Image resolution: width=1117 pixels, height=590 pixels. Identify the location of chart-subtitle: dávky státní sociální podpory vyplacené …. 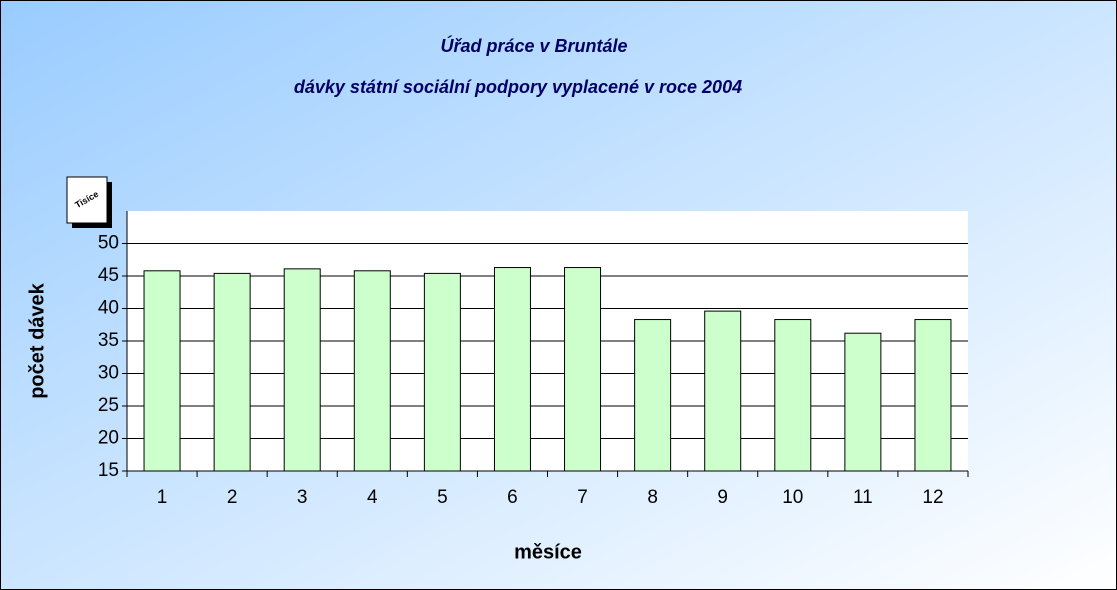
(518, 87).